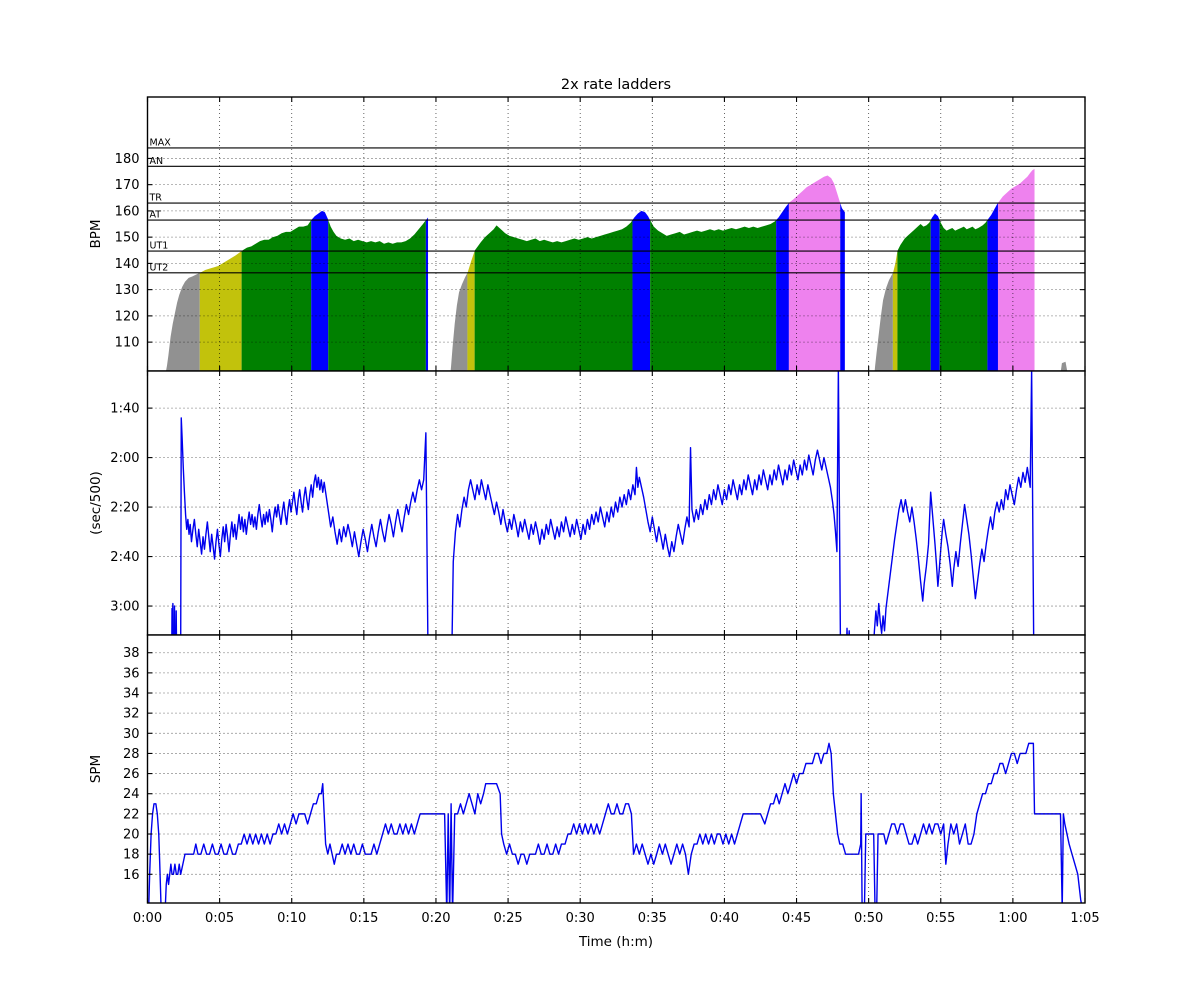 This screenshot has height=1000, width=1200. Describe the element at coordinates (96, 503) in the screenshot. I see `pace-y-axis-label: (sec/500)` at that location.